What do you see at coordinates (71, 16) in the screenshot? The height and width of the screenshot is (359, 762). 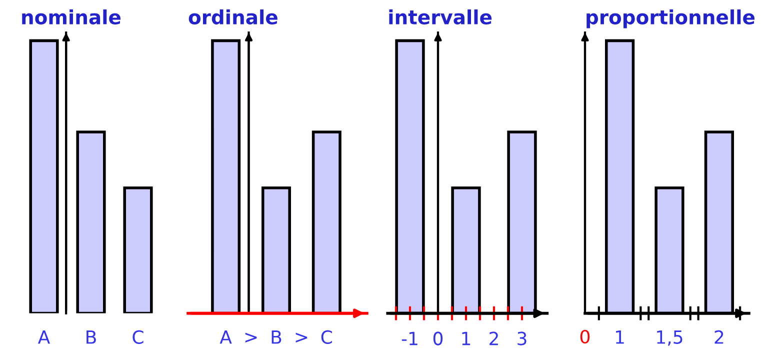 I see `chart-title: nominale` at bounding box center [71, 16].